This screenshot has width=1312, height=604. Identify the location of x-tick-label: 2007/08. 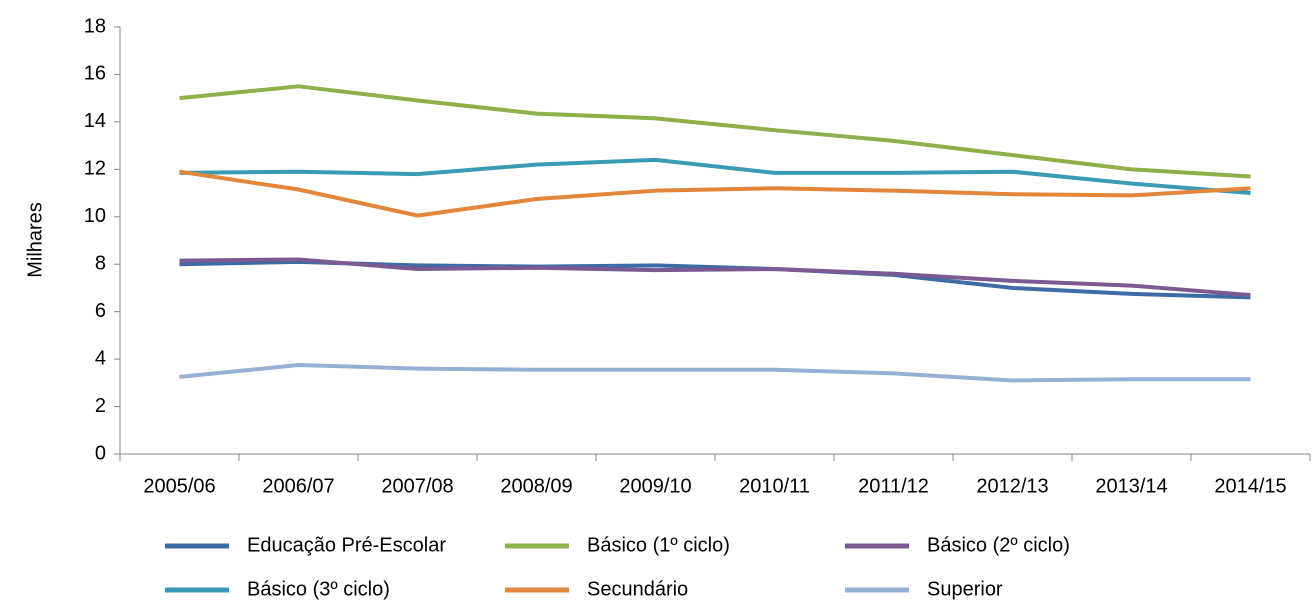
(417, 486).